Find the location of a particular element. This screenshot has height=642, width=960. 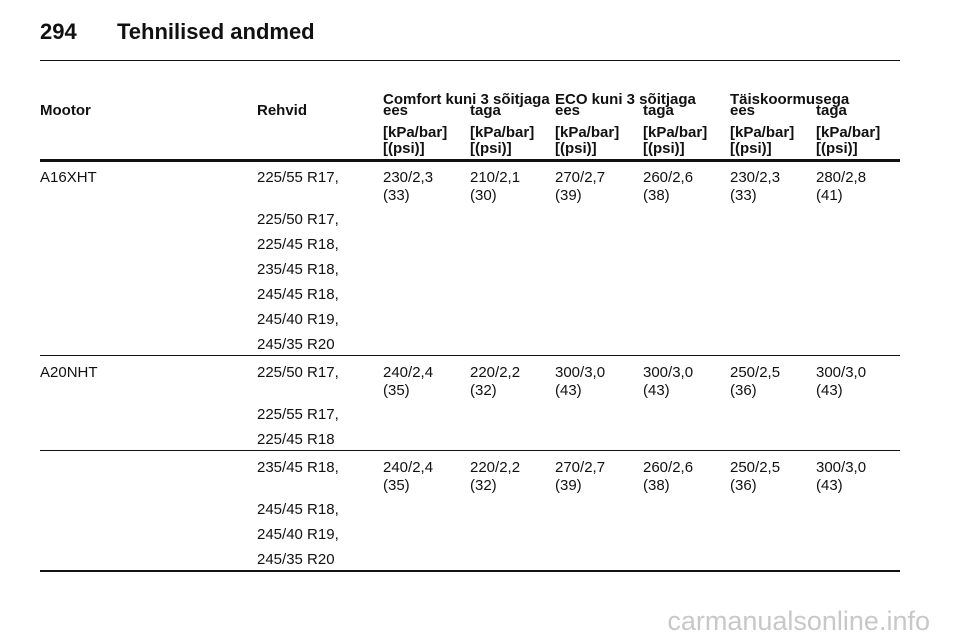

pressure: (41) is located at coordinates (829, 195).